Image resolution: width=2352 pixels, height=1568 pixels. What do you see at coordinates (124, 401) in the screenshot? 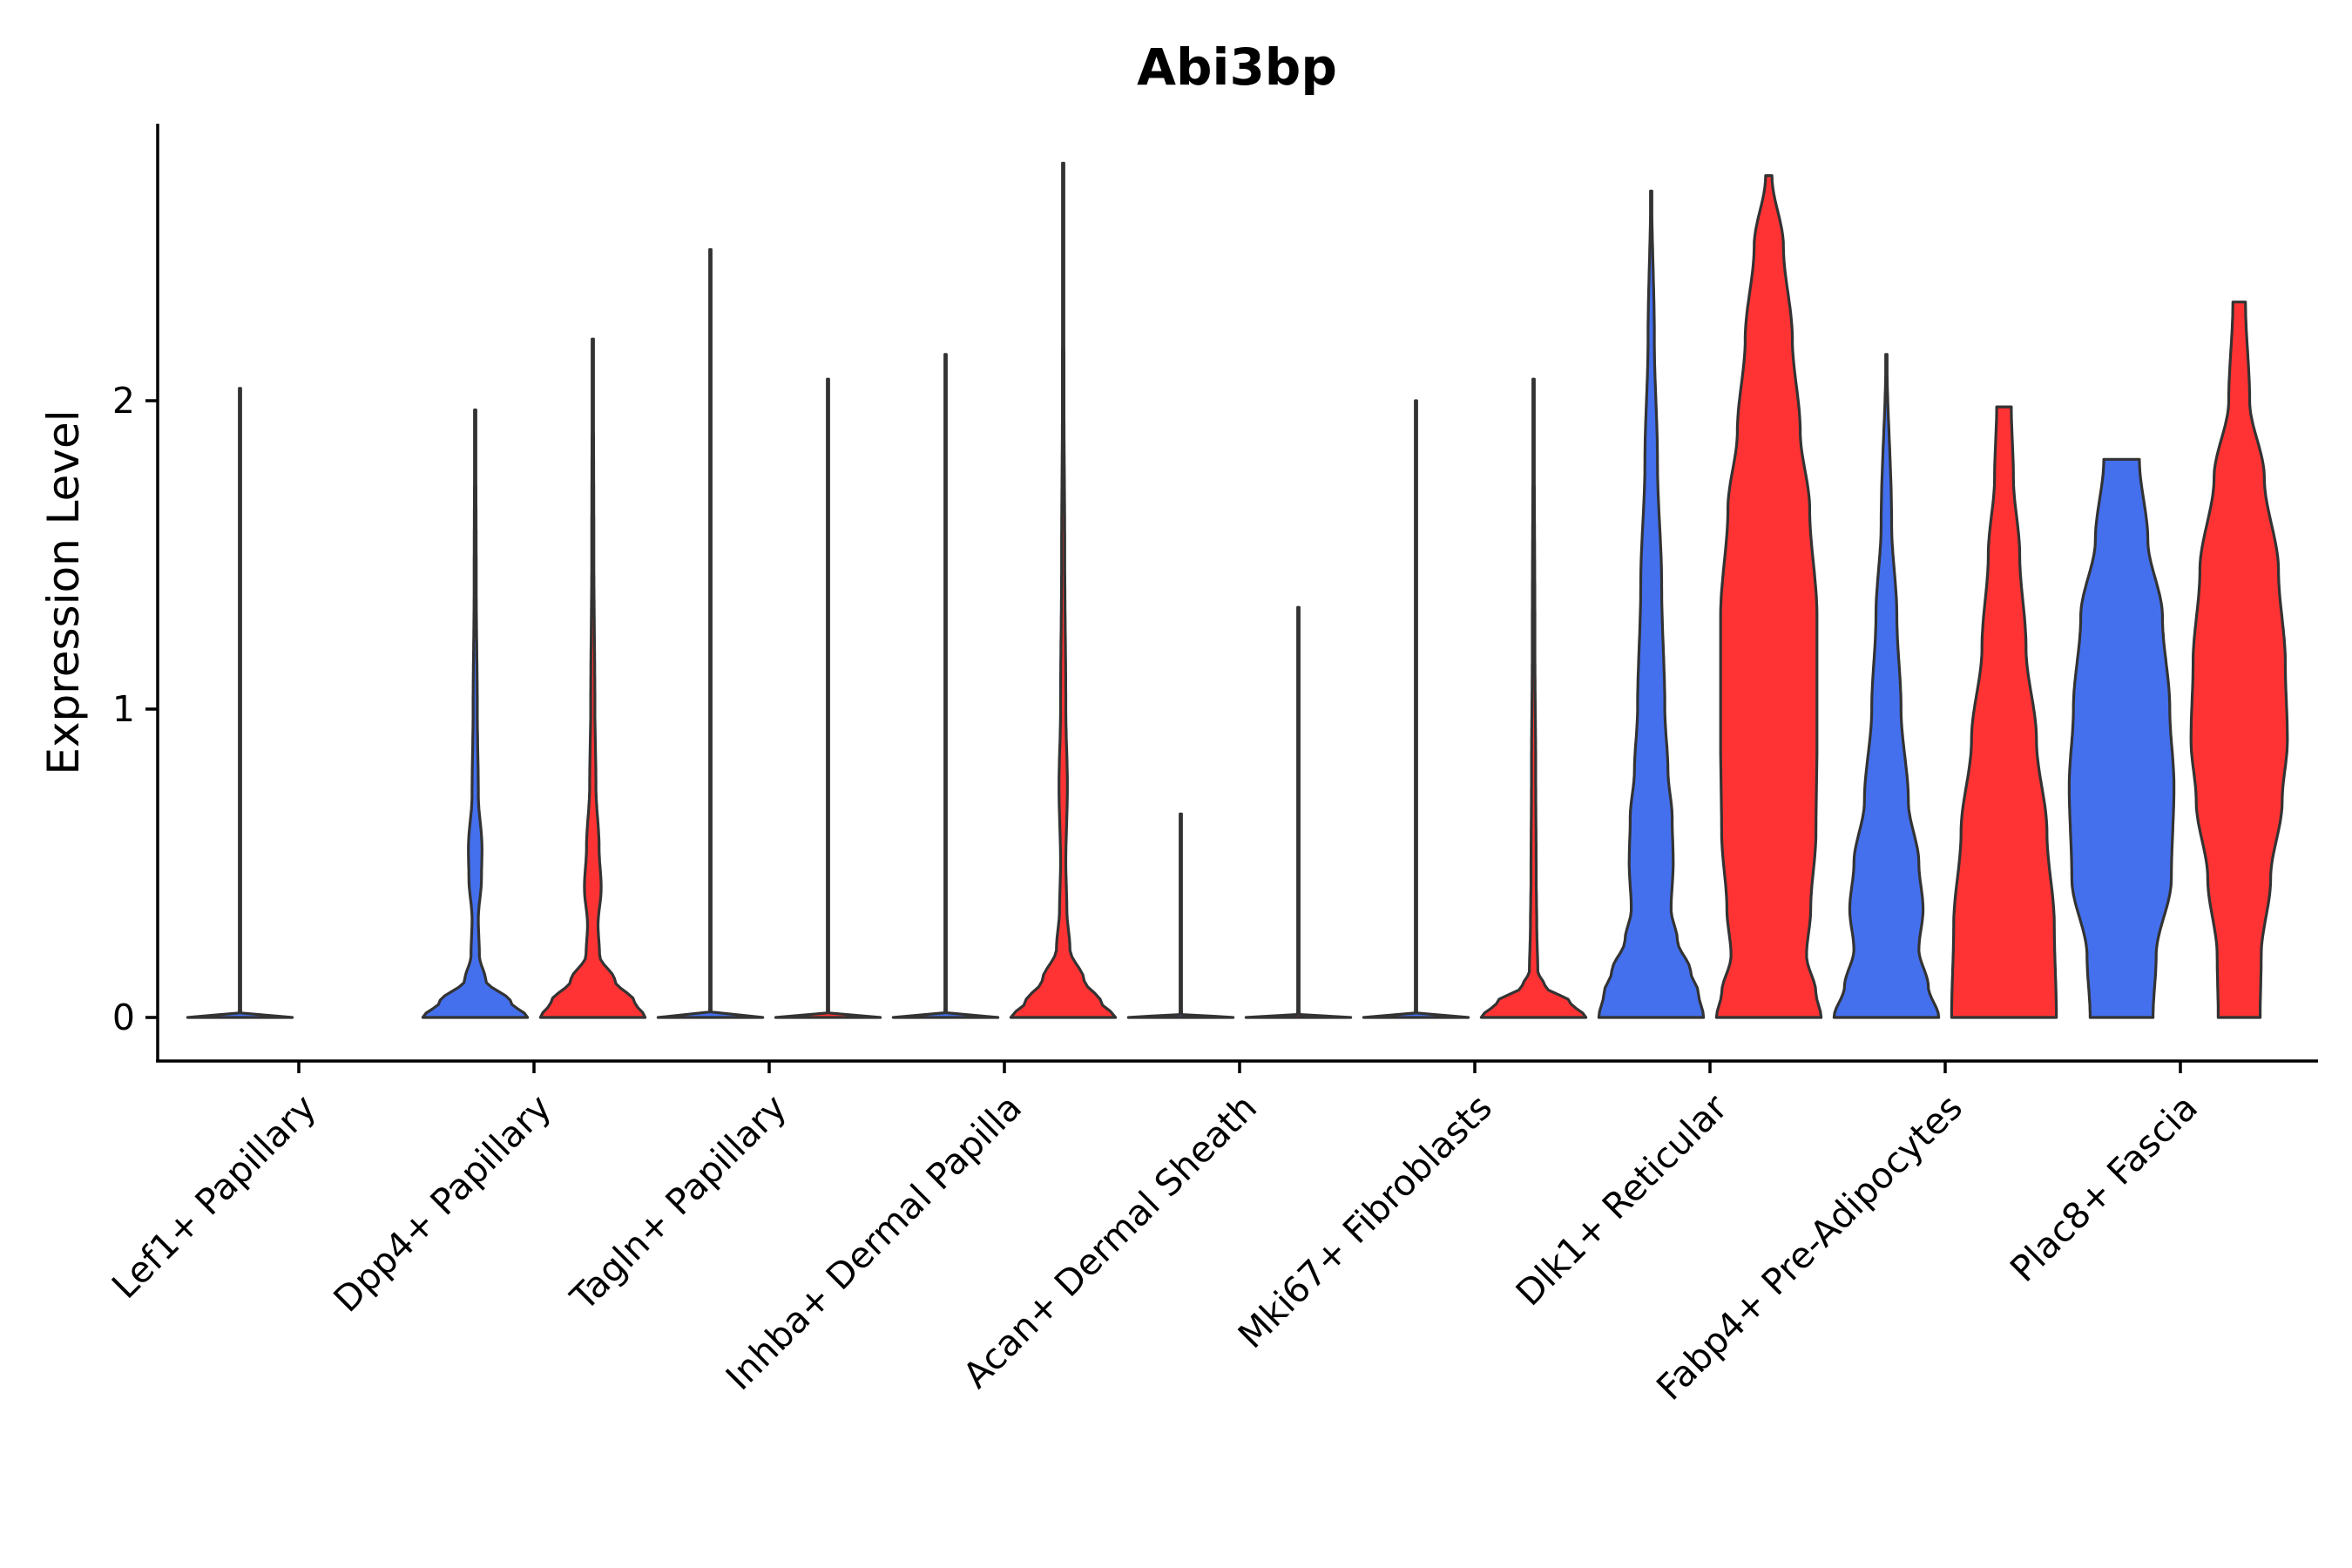
I see `y-tick-label: 2` at bounding box center [124, 401].